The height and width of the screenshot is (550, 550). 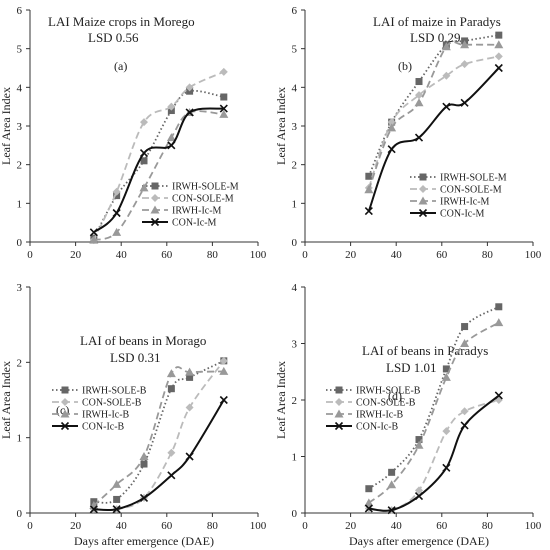 I want to click on legend-label: CON-SOLE-M, so click(x=203, y=199).